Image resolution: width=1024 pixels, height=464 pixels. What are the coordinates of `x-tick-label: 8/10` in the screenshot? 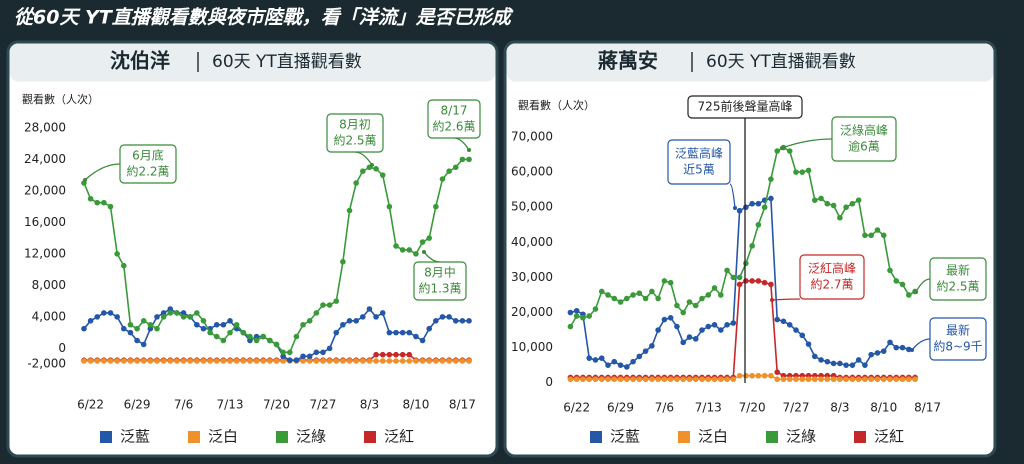 It's located at (883, 408).